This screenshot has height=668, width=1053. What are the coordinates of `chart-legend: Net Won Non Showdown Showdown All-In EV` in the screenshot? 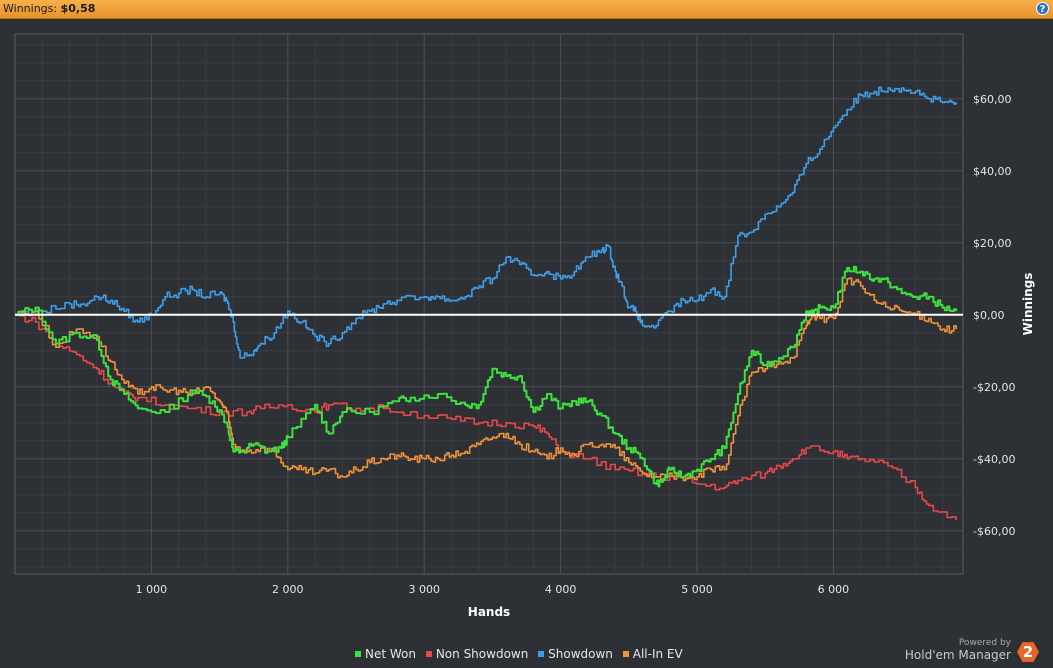 It's located at (522, 654).